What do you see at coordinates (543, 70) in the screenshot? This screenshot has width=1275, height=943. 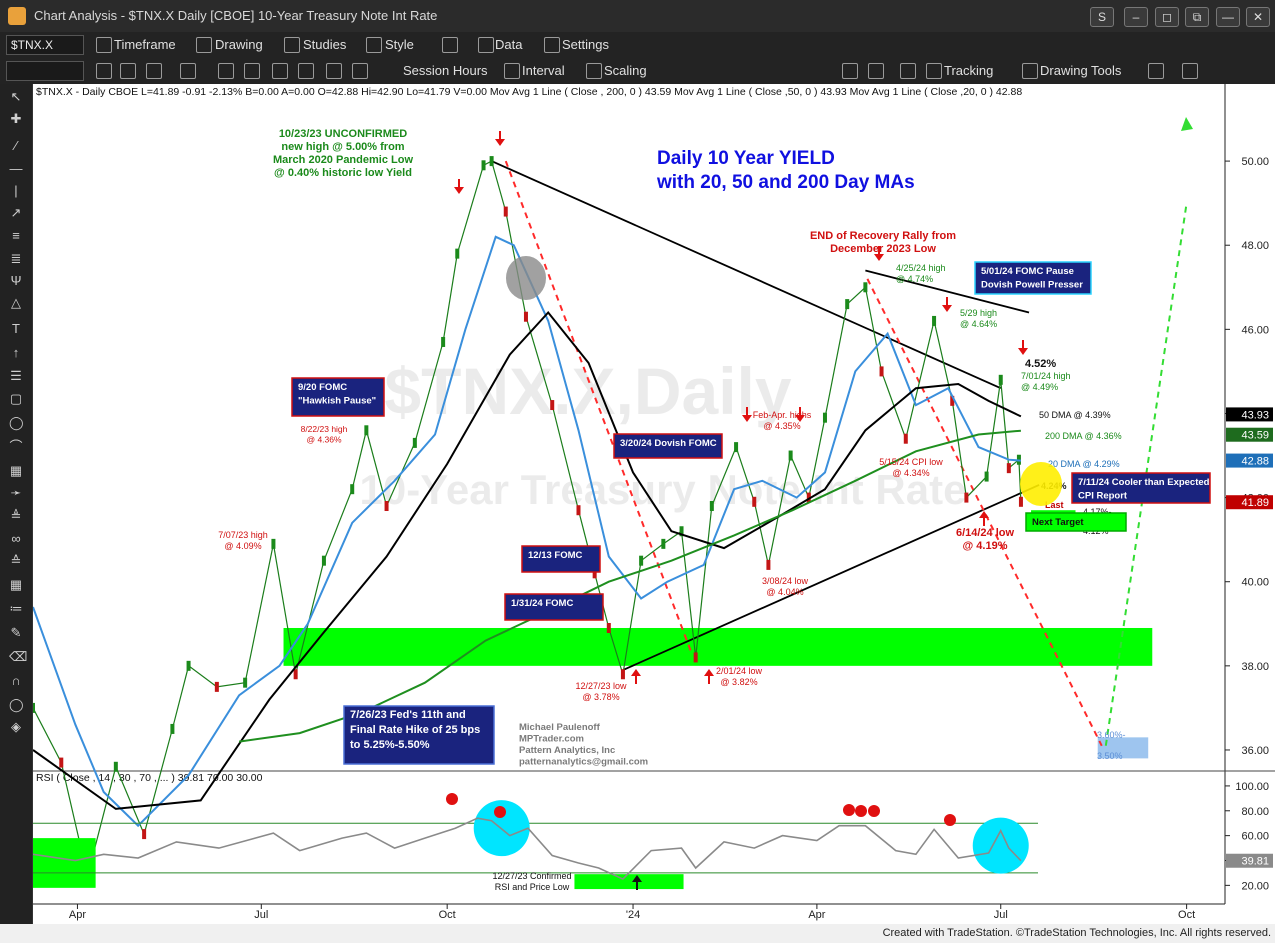 I see `interval-menu: Interval` at bounding box center [543, 70].